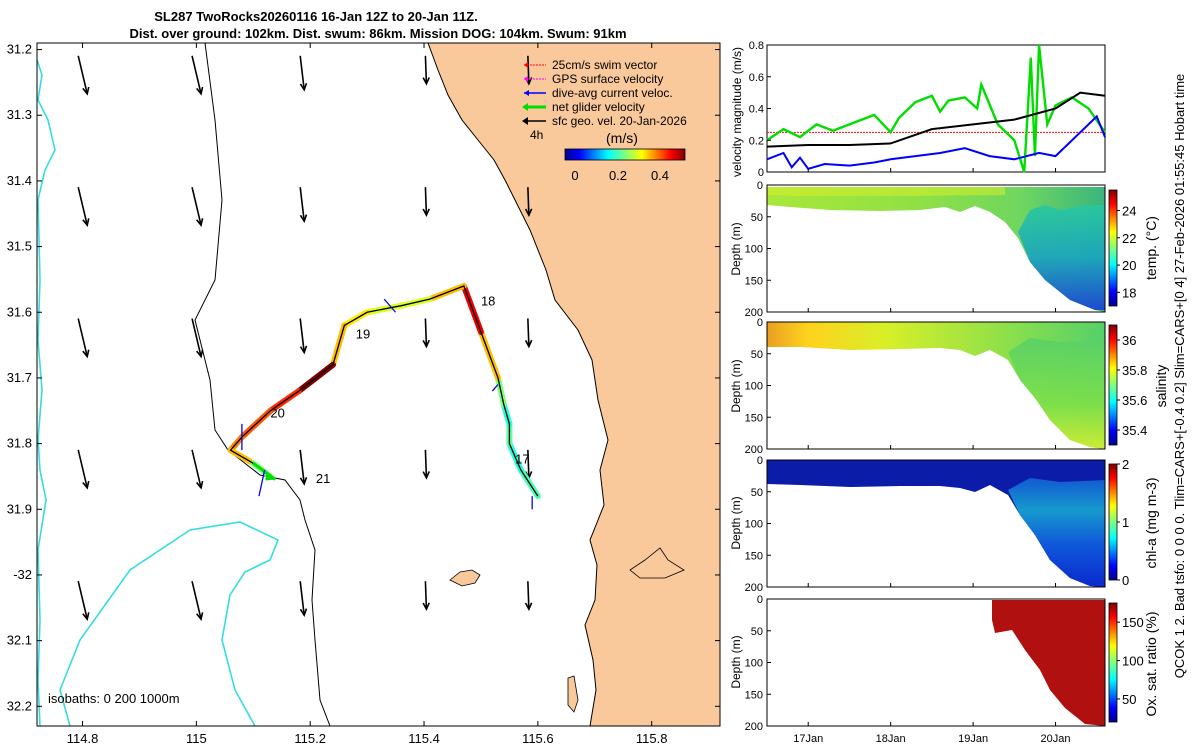 The image size is (1200, 750). Describe the element at coordinates (1134, 430) in the screenshot. I see `cbar-tick-label-3-0: 35.4` at that location.